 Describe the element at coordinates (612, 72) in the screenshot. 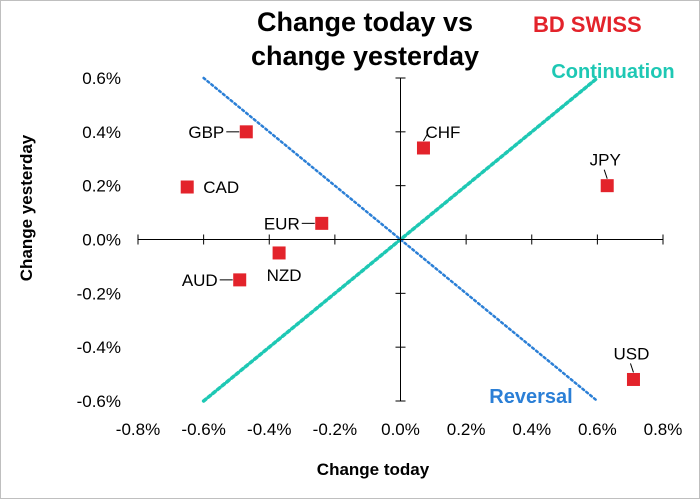

I see `zone-label-continuation: Continuation` at that location.